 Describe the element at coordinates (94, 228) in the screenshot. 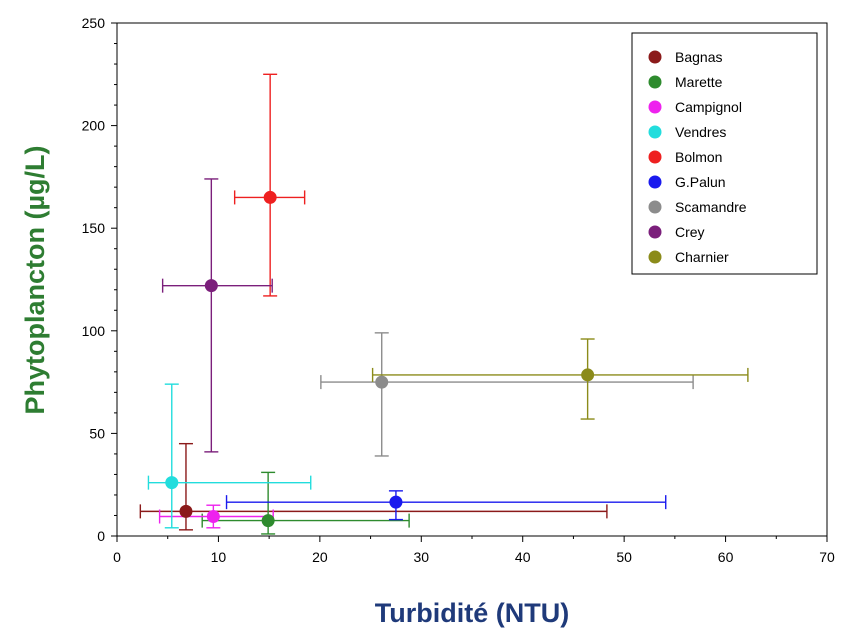

I see `y-tick-label: 150` at that location.